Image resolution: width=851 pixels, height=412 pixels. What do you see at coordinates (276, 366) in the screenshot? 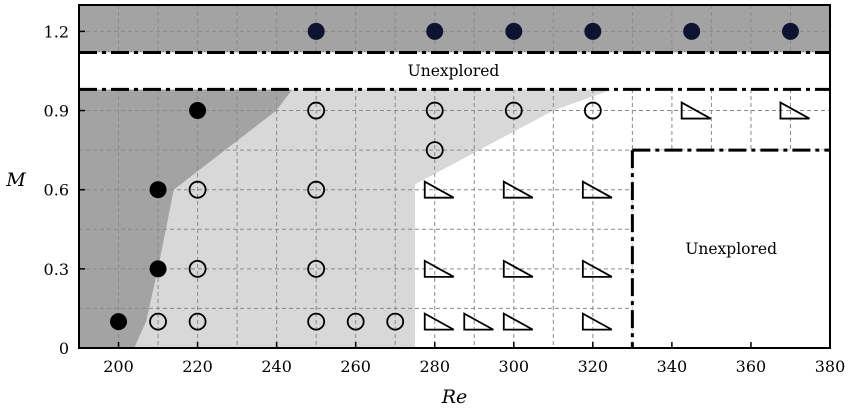
I see `x-tick-label: 240` at bounding box center [276, 366].